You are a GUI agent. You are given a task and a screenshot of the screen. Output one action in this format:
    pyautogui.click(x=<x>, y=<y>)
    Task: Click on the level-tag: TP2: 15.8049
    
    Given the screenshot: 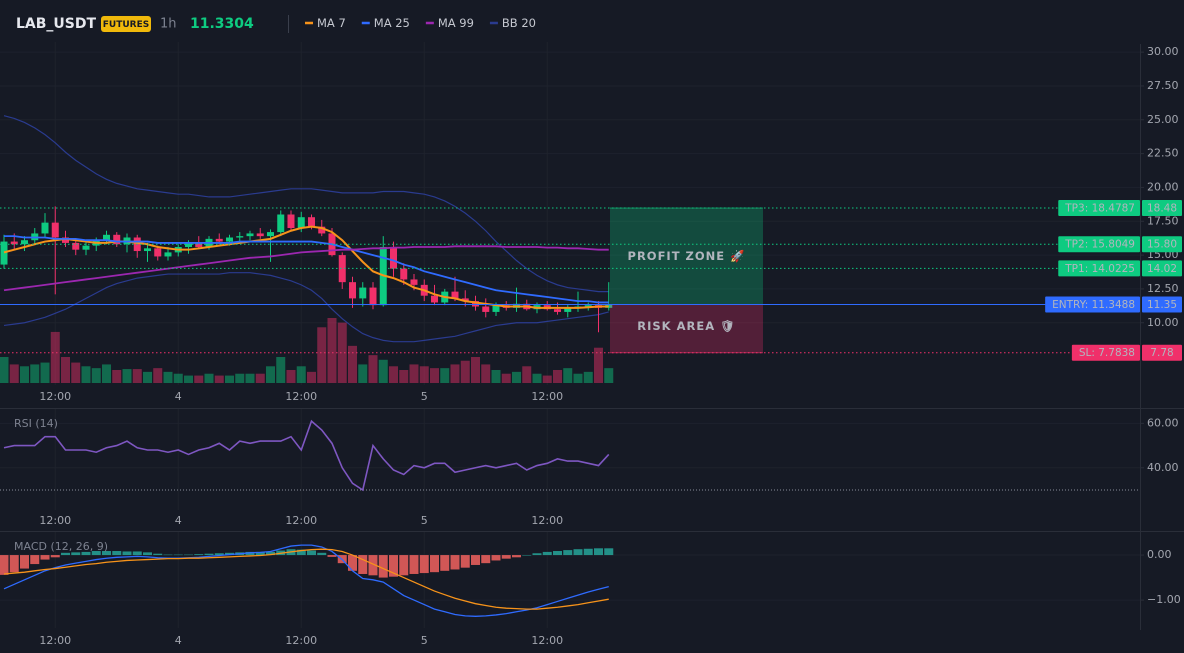 What is the action you would take?
    pyautogui.click(x=1099, y=245)
    